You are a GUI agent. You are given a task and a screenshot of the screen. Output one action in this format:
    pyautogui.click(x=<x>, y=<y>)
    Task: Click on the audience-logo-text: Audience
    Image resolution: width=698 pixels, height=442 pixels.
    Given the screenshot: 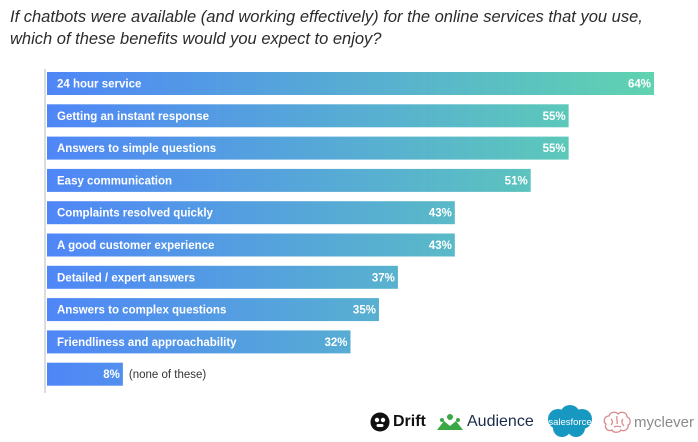 What is the action you would take?
    pyautogui.click(x=500, y=421)
    